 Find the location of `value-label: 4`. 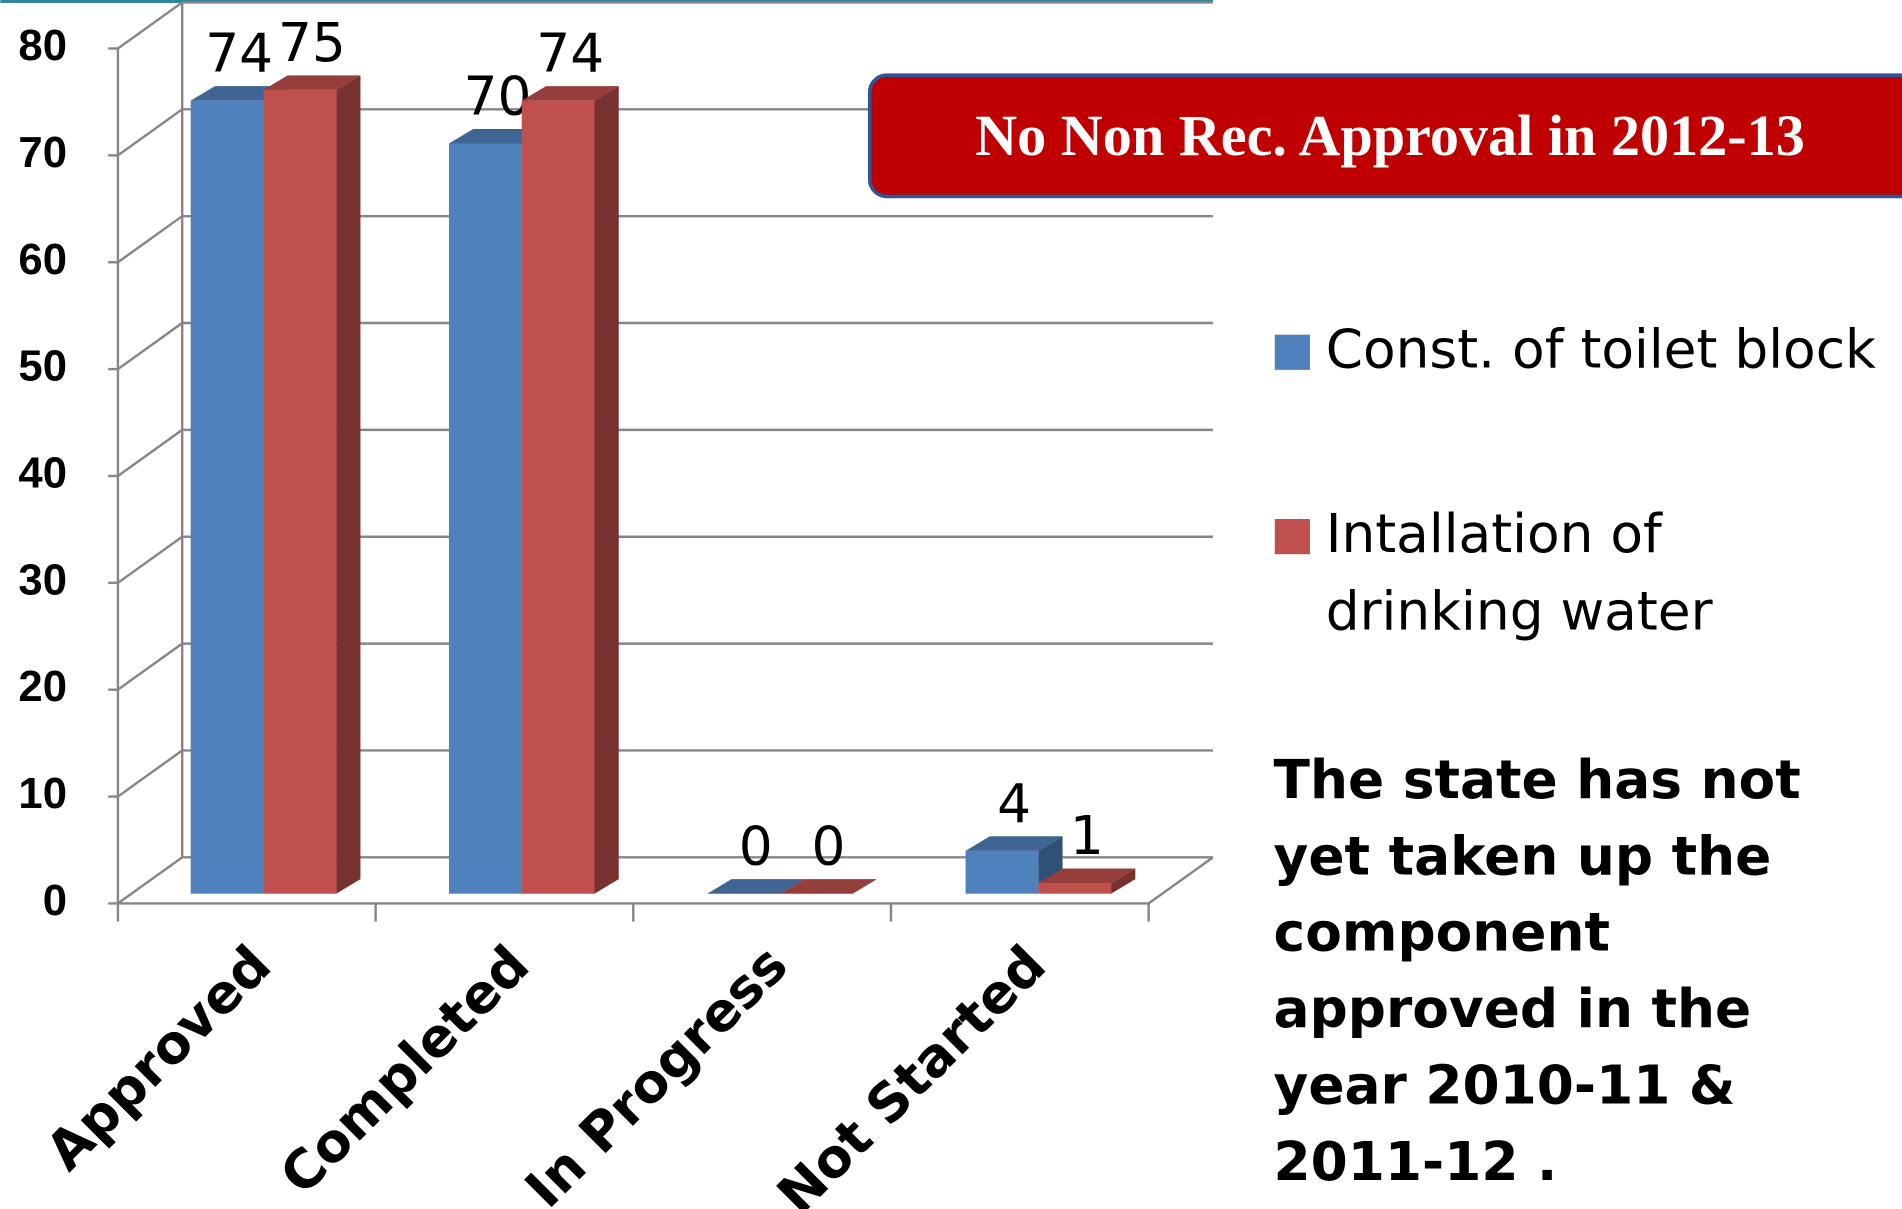

value-label: 4 is located at coordinates (1014, 803).